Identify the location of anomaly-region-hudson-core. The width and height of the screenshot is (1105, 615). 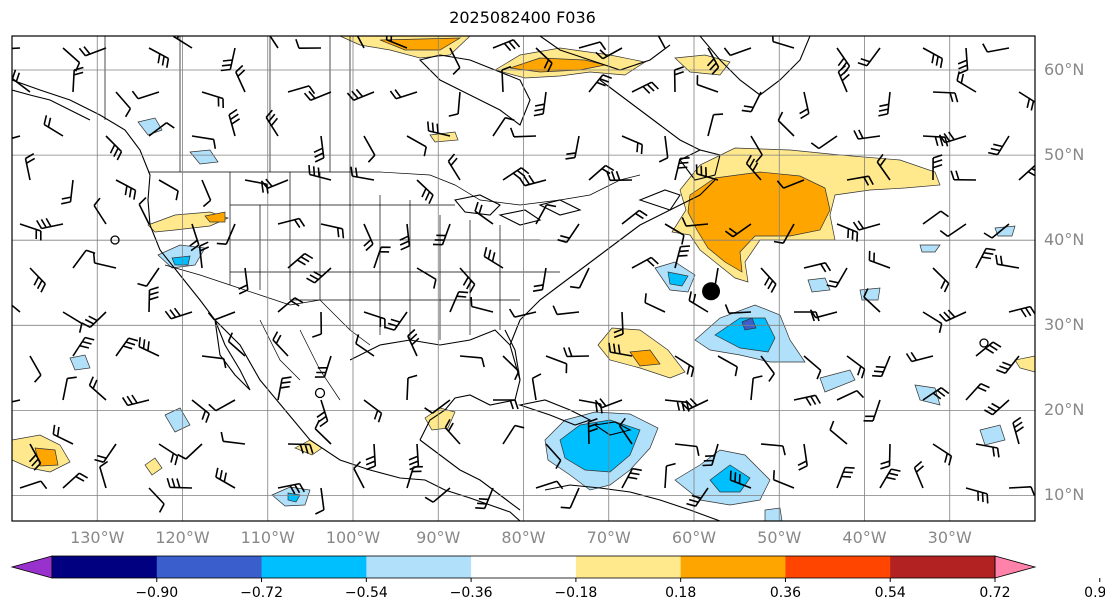
(420, 44).